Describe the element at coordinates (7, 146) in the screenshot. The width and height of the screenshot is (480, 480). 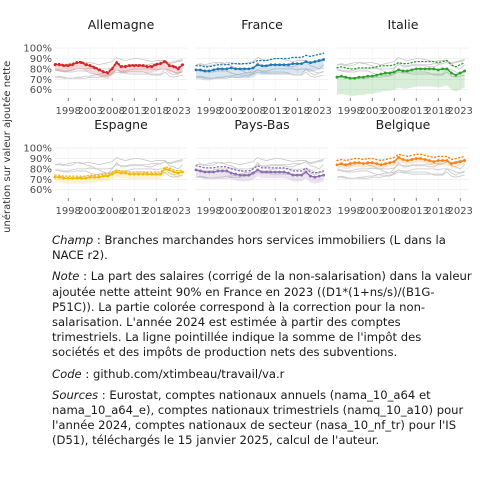
I see `y-axis-label: Rémunération sur valeur ajoutée nette` at that location.